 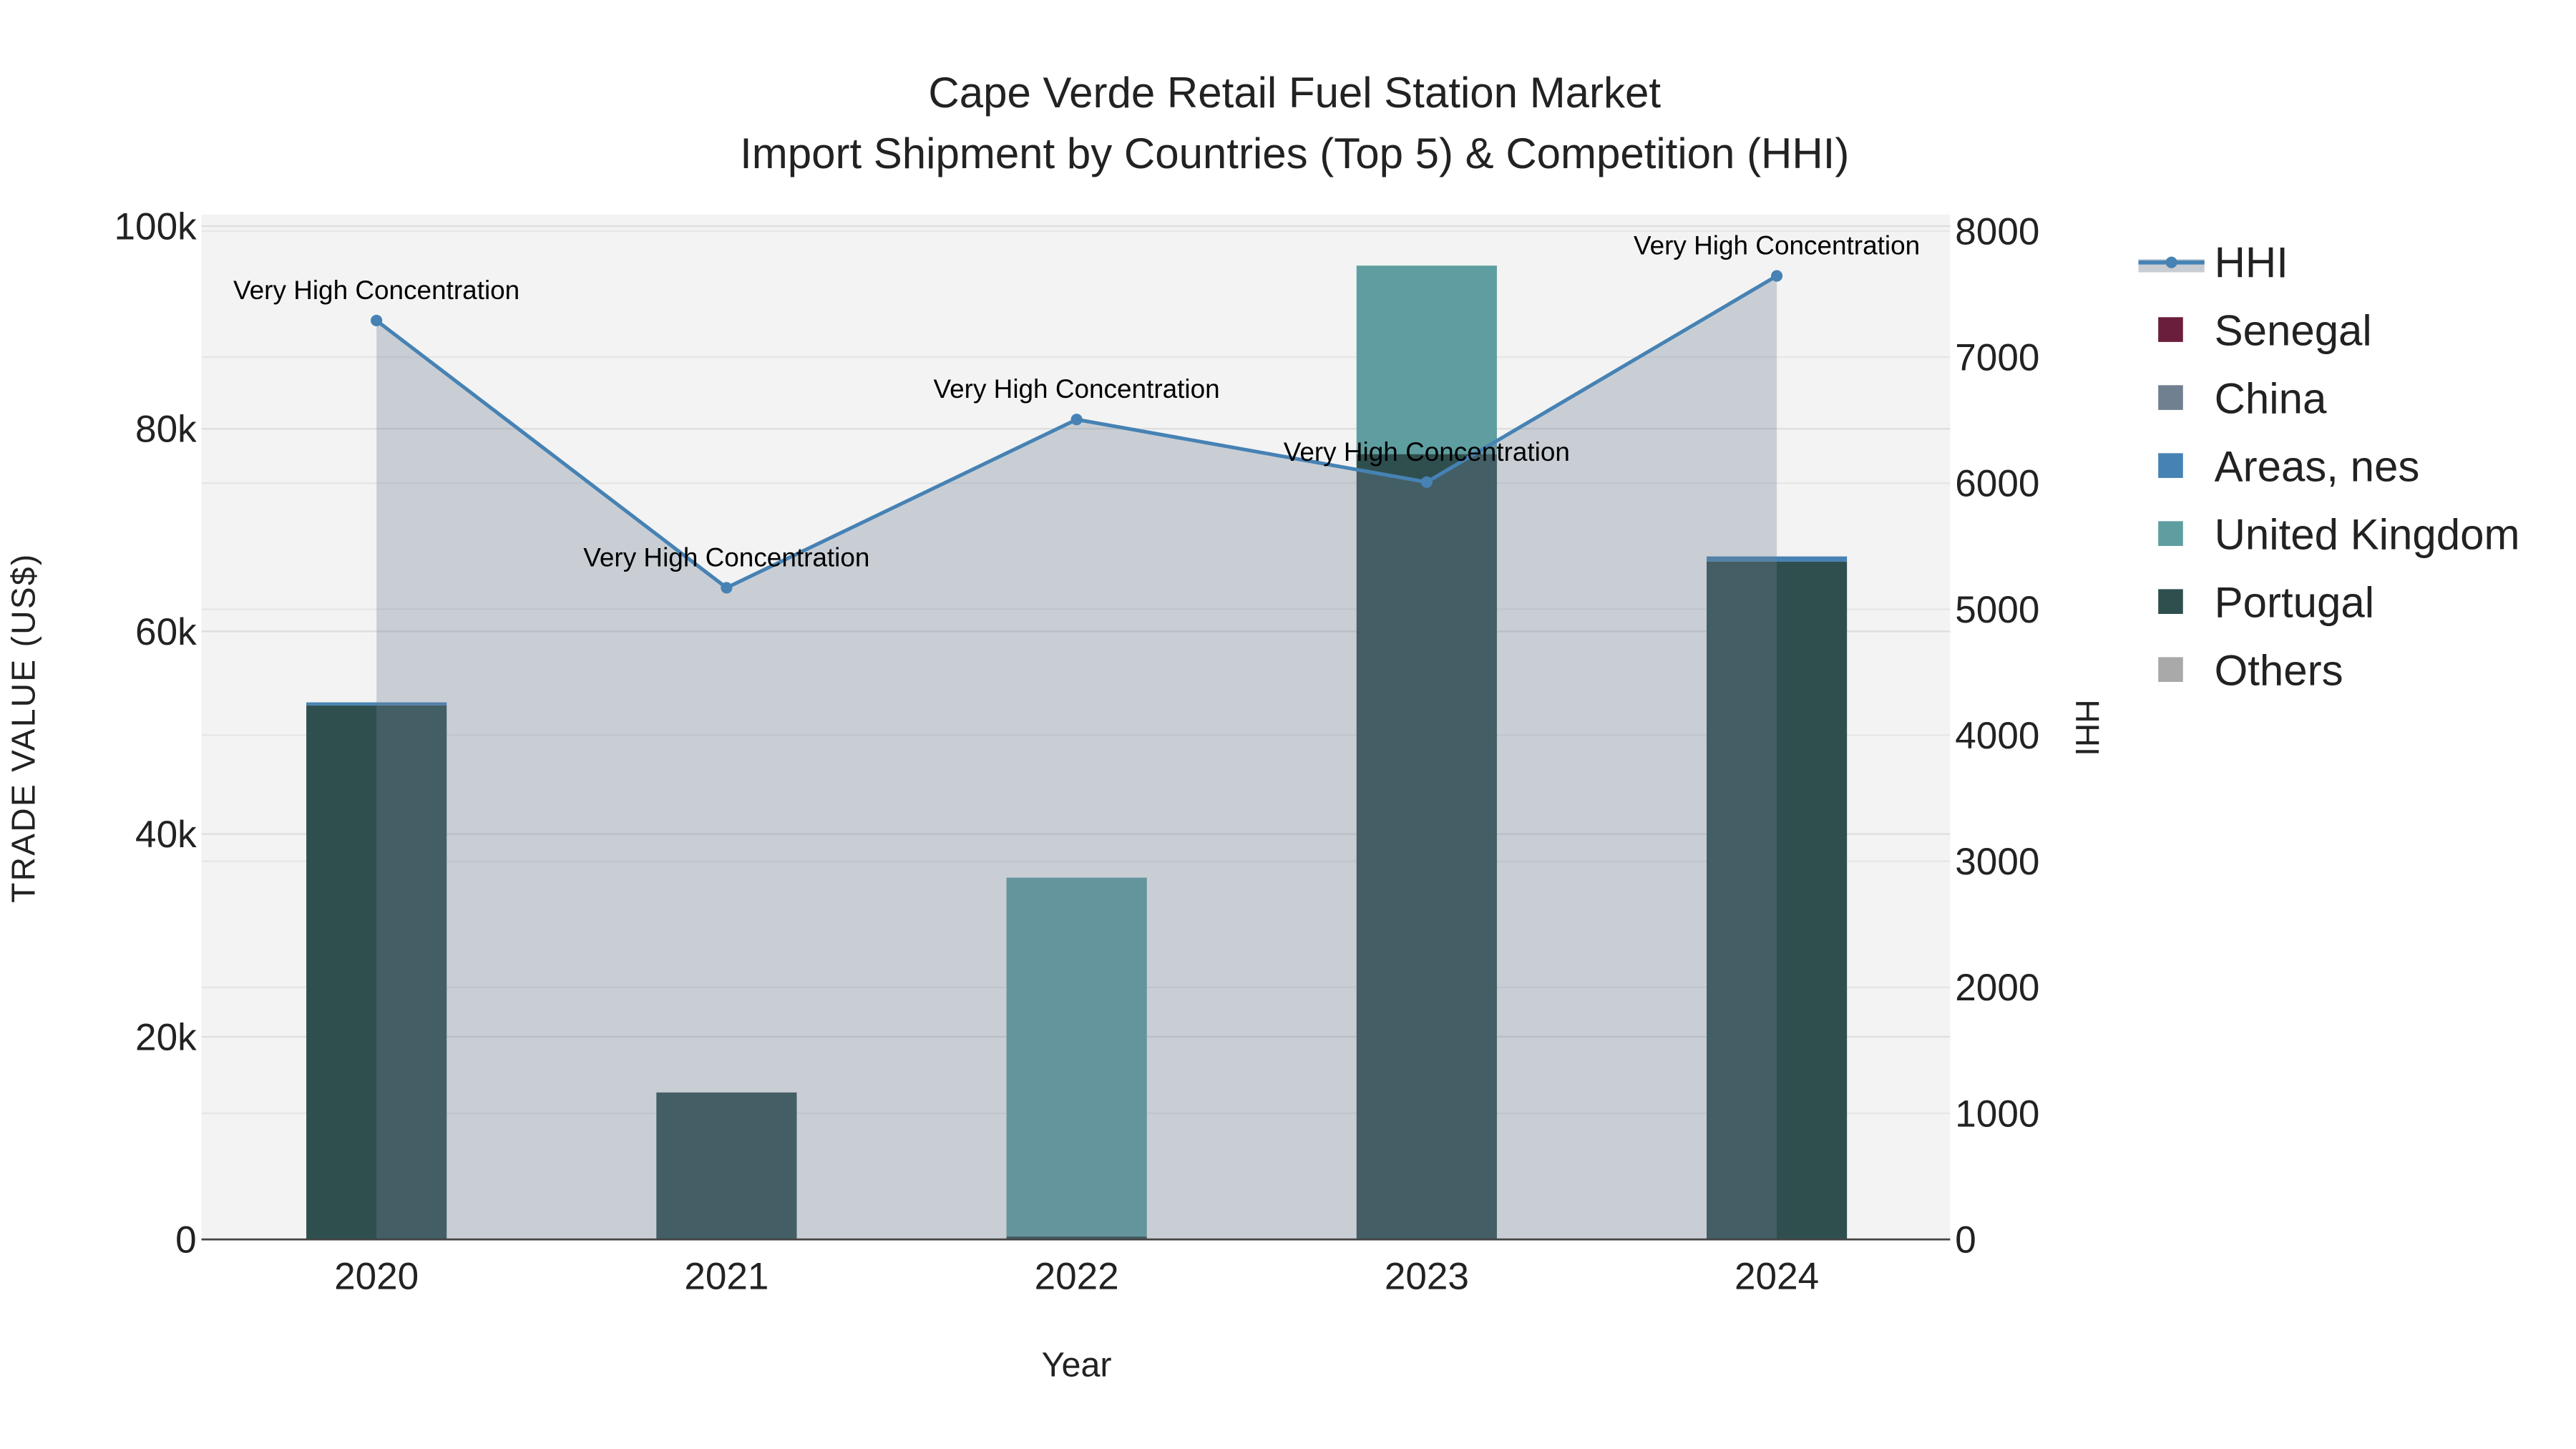 What do you see at coordinates (376, 704) in the screenshot?
I see `bar-areas-nes-2020` at bounding box center [376, 704].